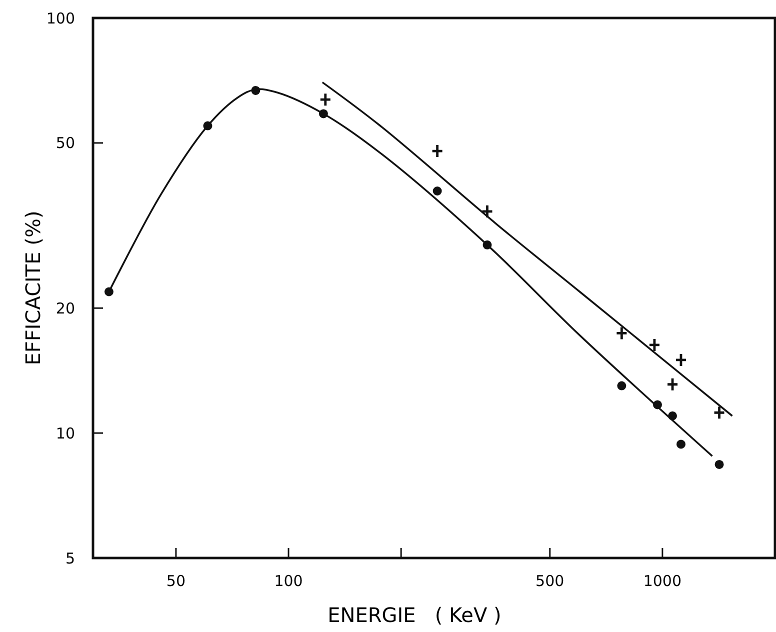 Image resolution: width=776 pixels, height=632 pixels. What do you see at coordinates (33, 288) in the screenshot?
I see `y-axis-title: EFFICACITE (%)` at bounding box center [33, 288].